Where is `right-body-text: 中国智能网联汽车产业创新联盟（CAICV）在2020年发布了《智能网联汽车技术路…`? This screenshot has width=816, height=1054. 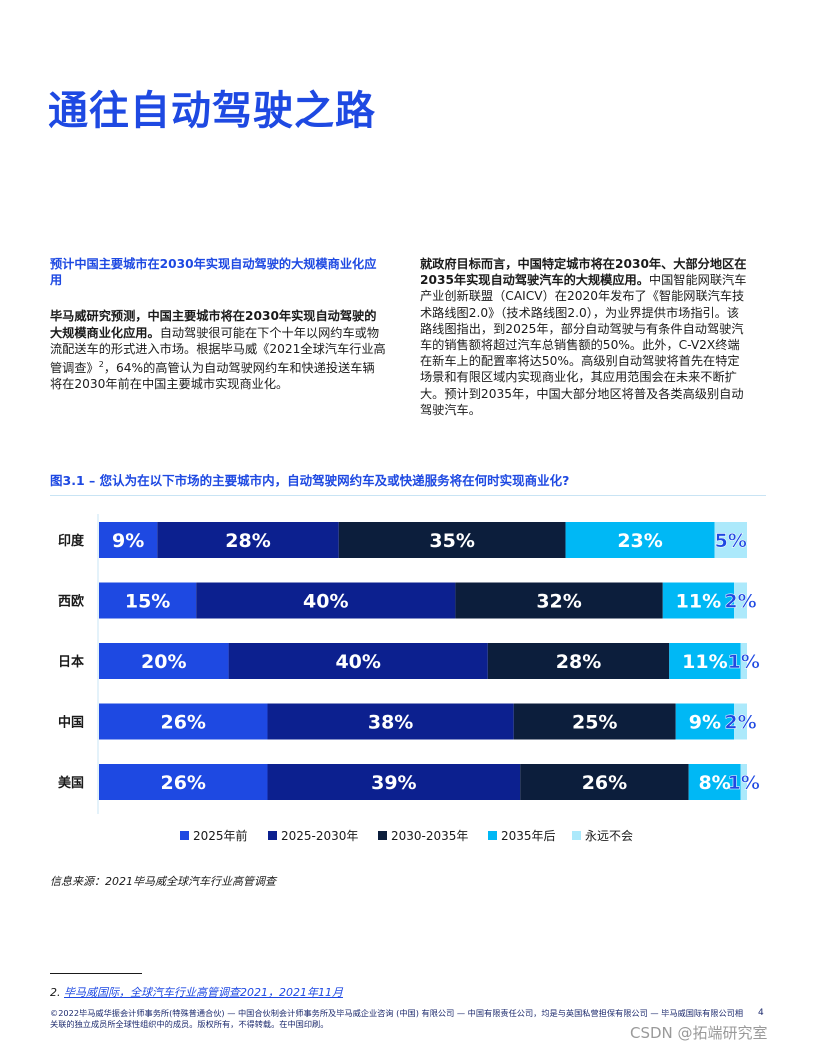 right-body-text: 中国智能网联汽车产业创新联盟（CAICV）在2020年发布了《智能网联汽车技术路… is located at coordinates (583, 345).